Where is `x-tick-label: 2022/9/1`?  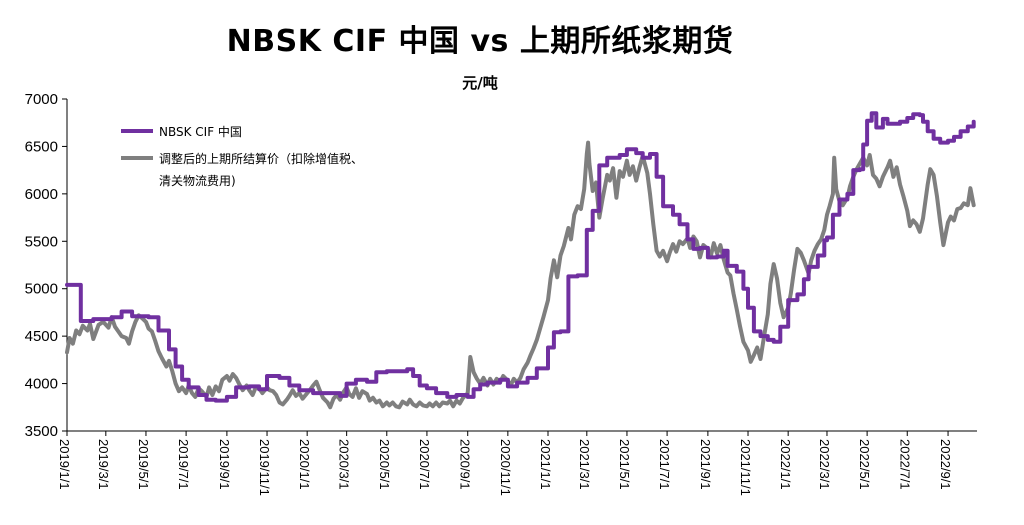
x-tick-label: 2022/9/1 is located at coordinates (945, 464).